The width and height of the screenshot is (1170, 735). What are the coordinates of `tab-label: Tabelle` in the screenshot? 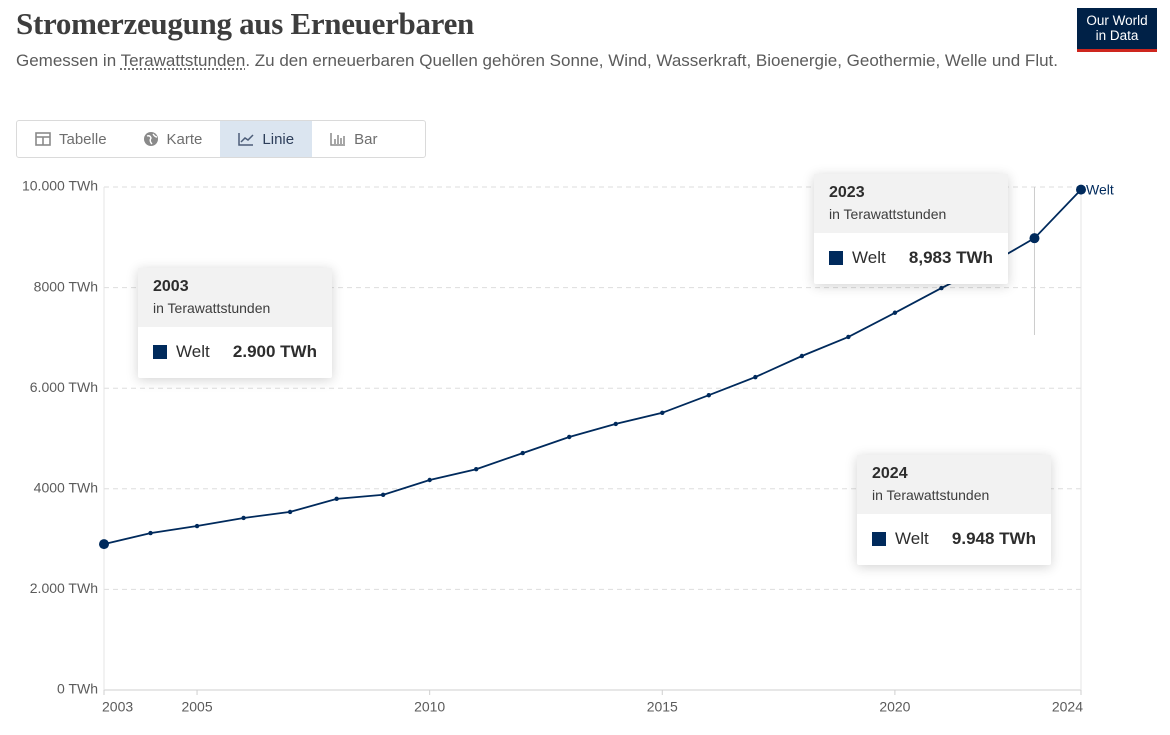 It's located at (83, 139).